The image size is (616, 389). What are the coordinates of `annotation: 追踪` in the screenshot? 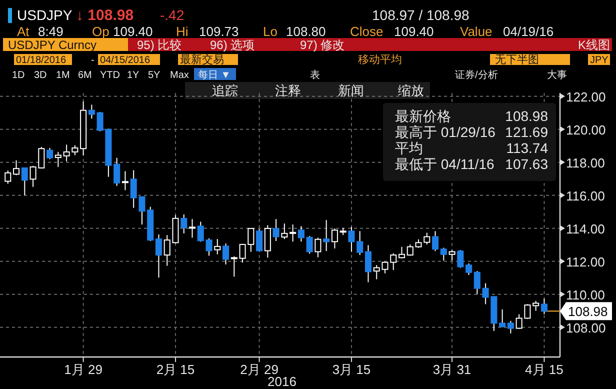 It's located at (225, 90).